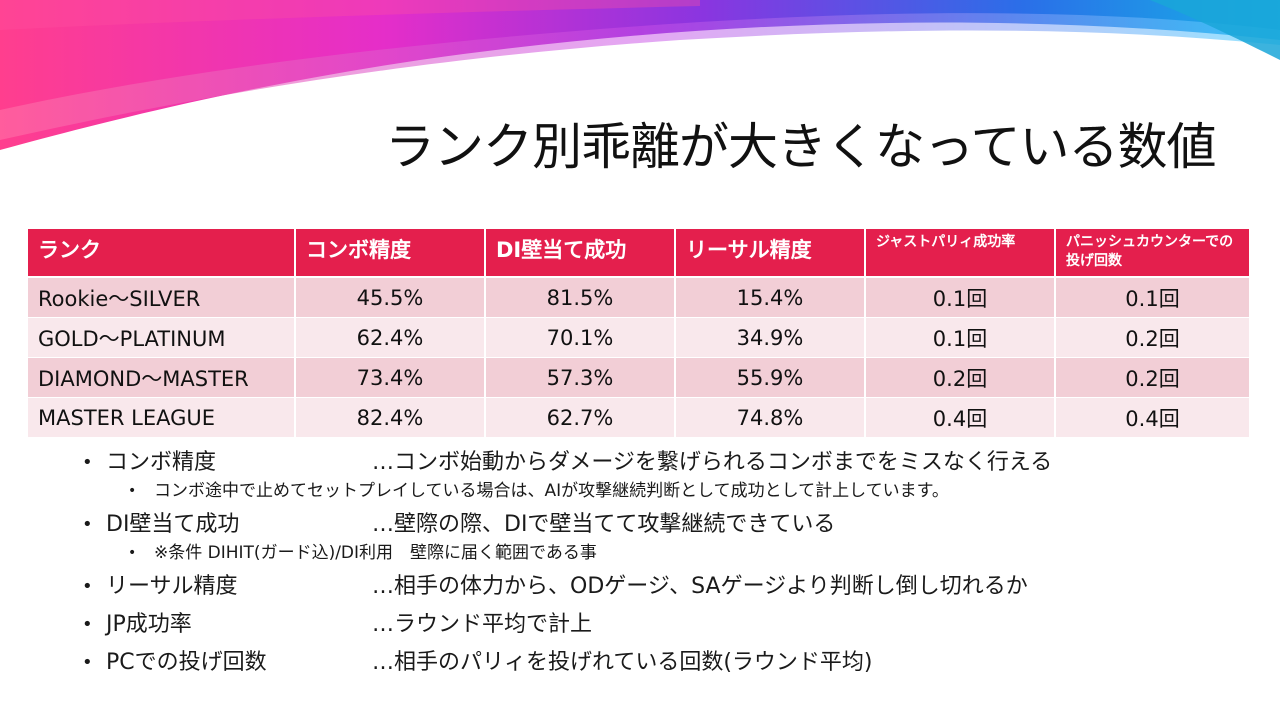 This screenshot has width=1280, height=720. I want to click on cell-rank: Rookie～SILVER, so click(162, 297).